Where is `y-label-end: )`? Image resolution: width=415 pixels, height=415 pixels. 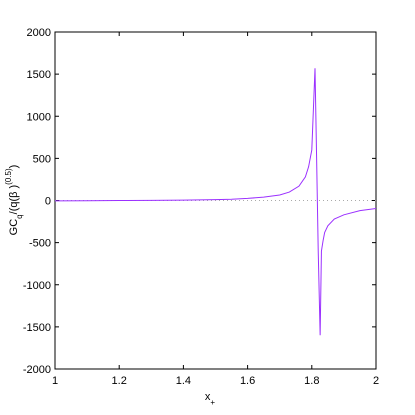 y-label-end: ) is located at coordinates (14, 167).